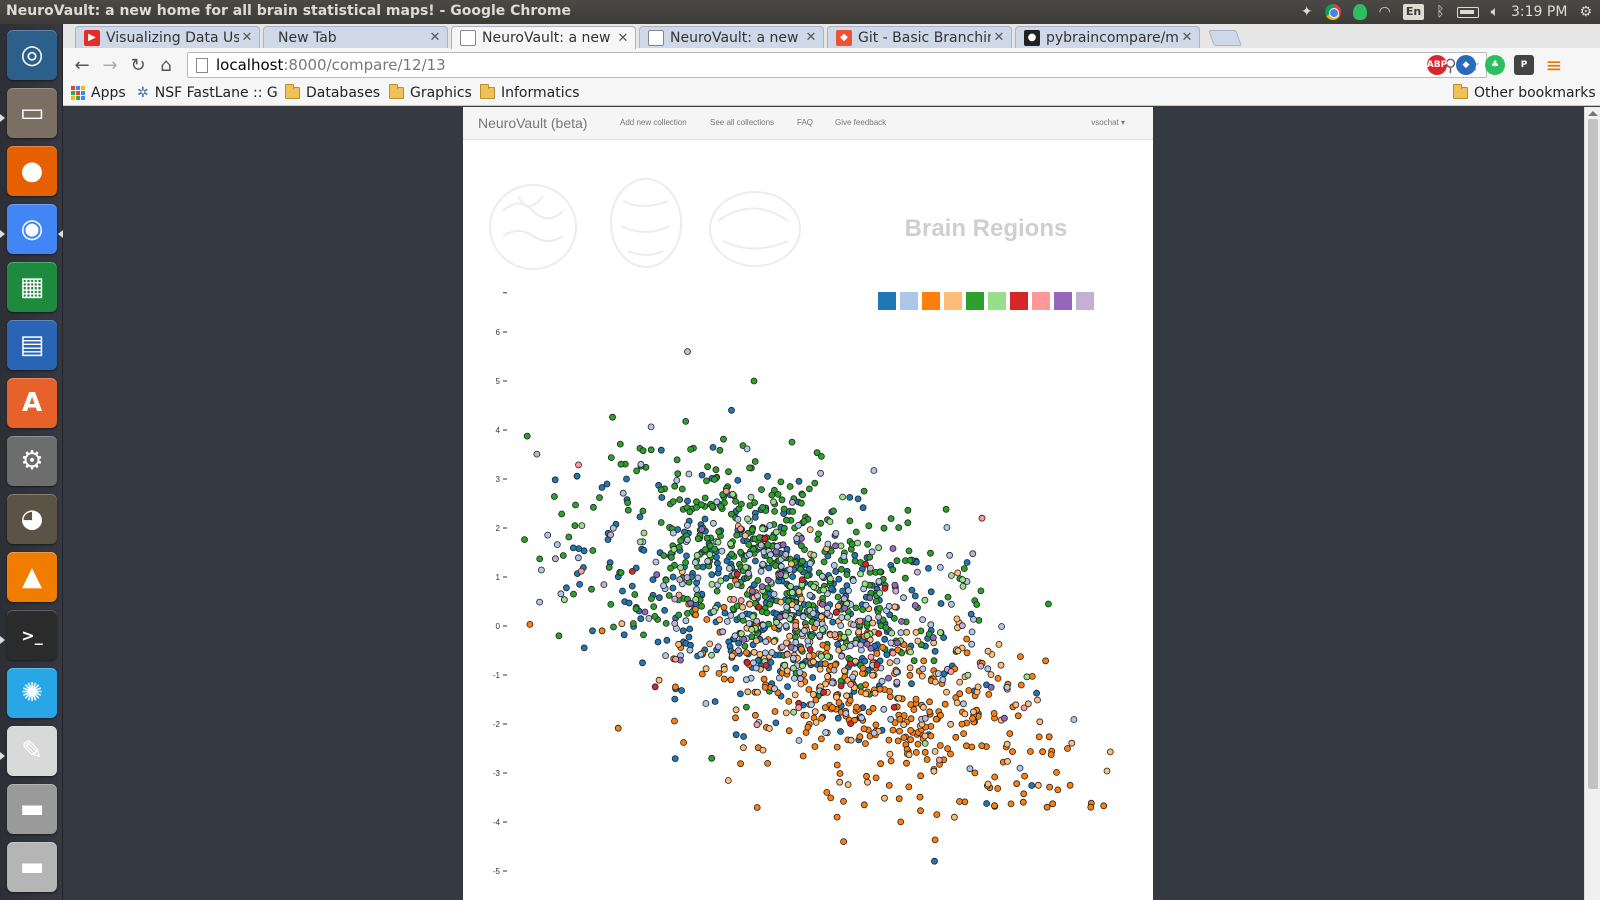 The width and height of the screenshot is (1600, 900). I want to click on writer-icon: ▤, so click(32, 345).